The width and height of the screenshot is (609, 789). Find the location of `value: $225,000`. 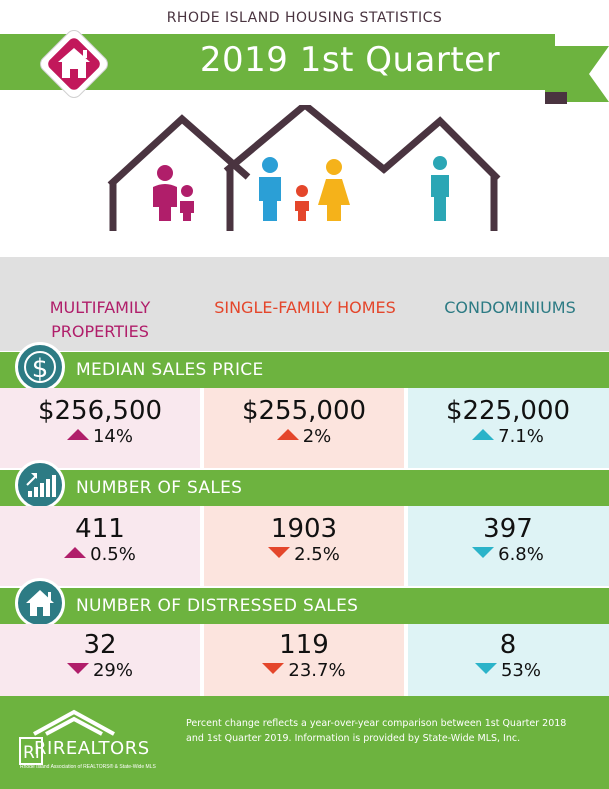

value: $225,000 is located at coordinates (508, 411).